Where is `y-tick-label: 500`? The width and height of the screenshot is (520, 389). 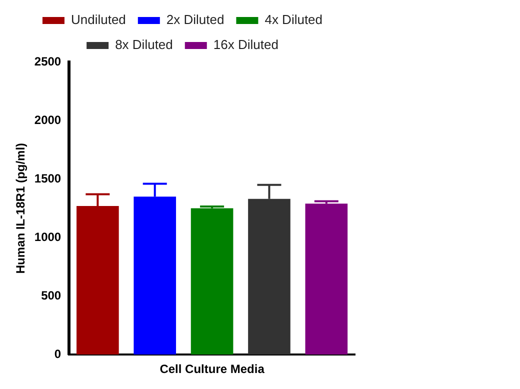
y-tick-label: 500 is located at coordinates (51, 295).